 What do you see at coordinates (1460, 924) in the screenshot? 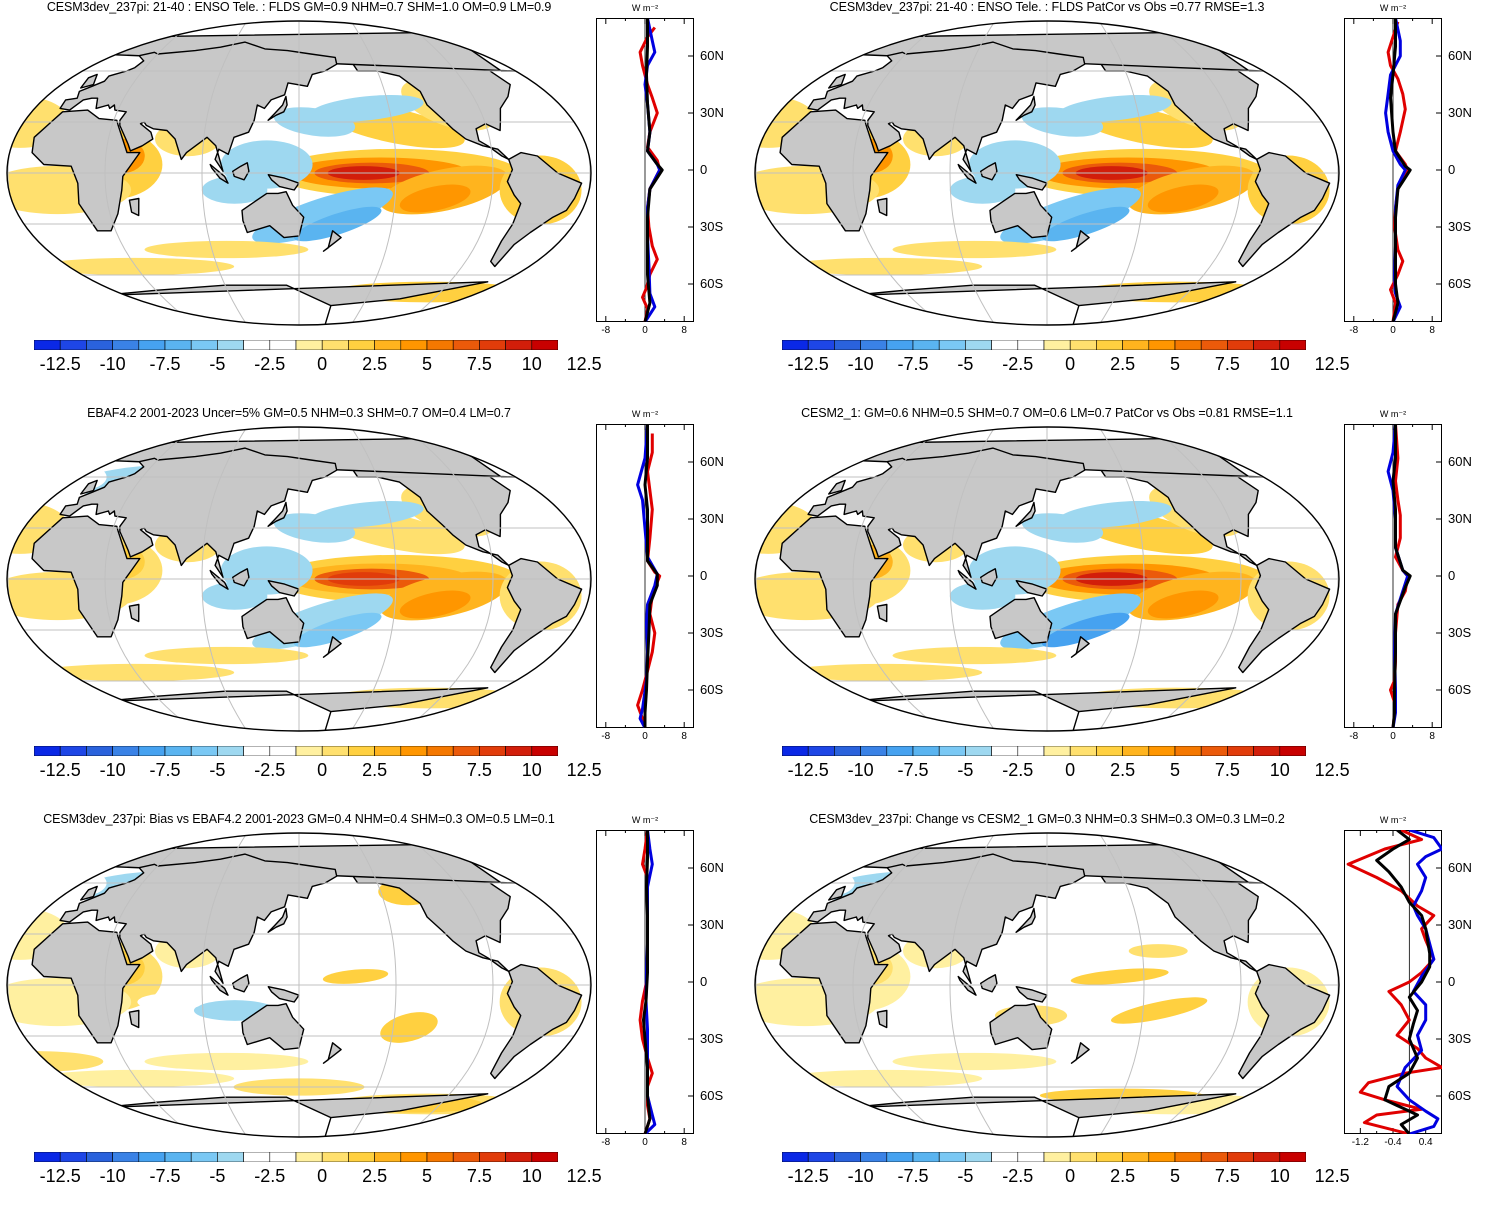
I see `lat-label: 30N` at bounding box center [1460, 924].